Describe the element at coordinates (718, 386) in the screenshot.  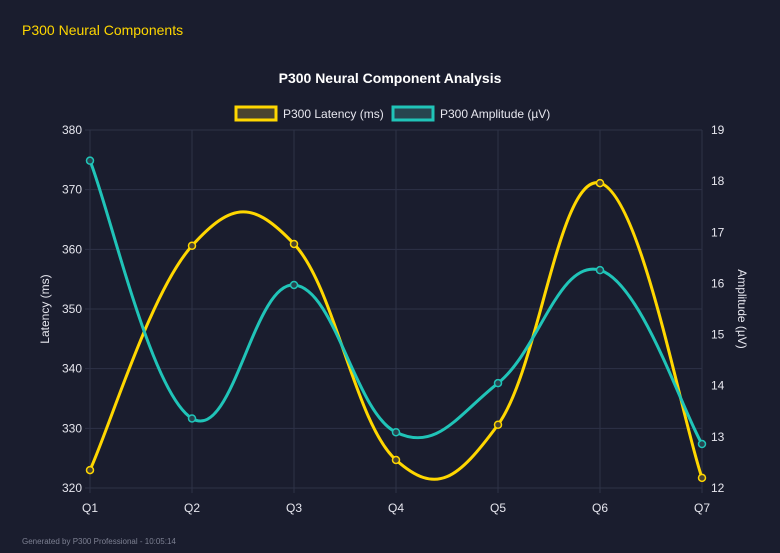
I see `y2-tick-label: 14` at that location.